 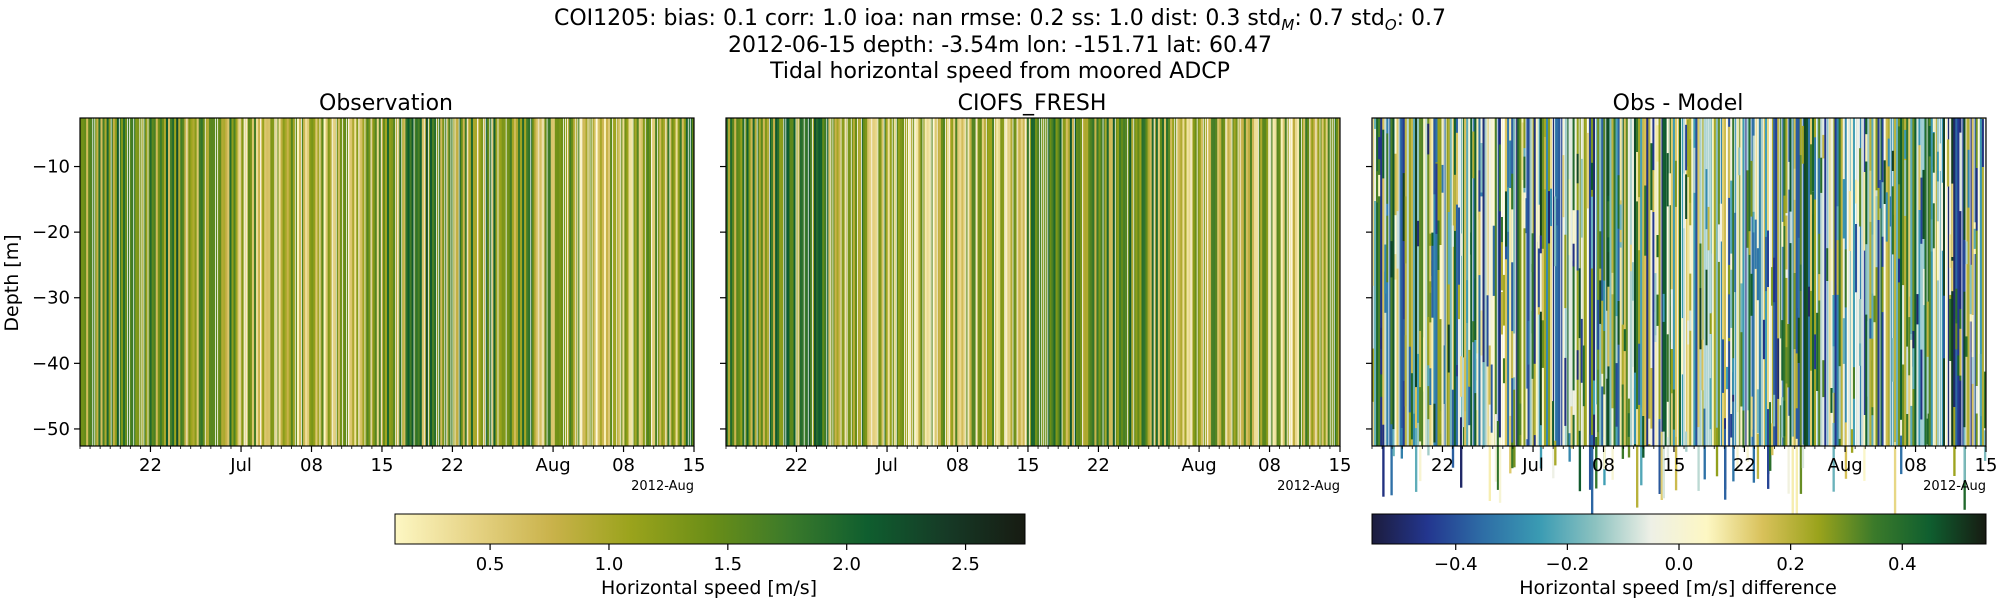 What do you see at coordinates (1744, 465) in the screenshot?
I see `x-tick-label: 22` at bounding box center [1744, 465].